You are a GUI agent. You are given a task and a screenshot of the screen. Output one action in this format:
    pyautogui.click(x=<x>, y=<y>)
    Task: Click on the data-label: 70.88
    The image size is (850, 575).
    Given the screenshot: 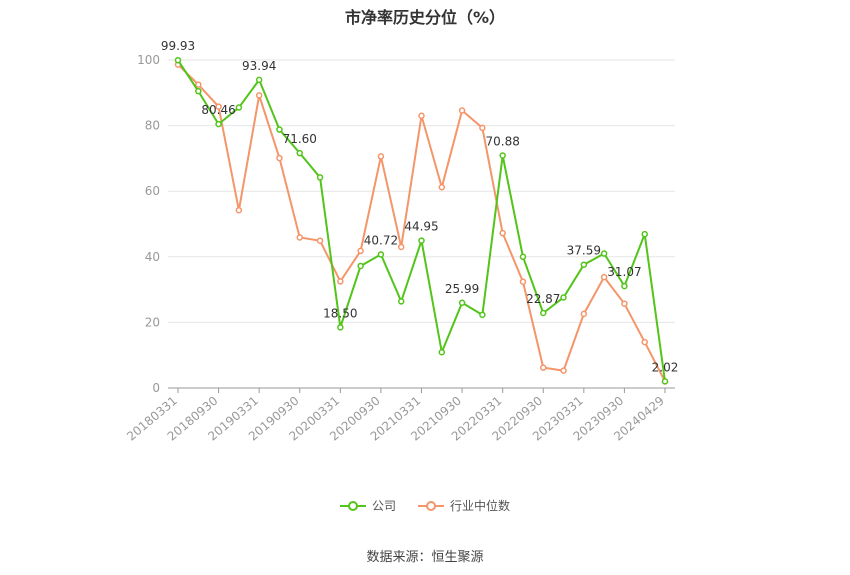 What is the action you would take?
    pyautogui.click(x=502, y=142)
    